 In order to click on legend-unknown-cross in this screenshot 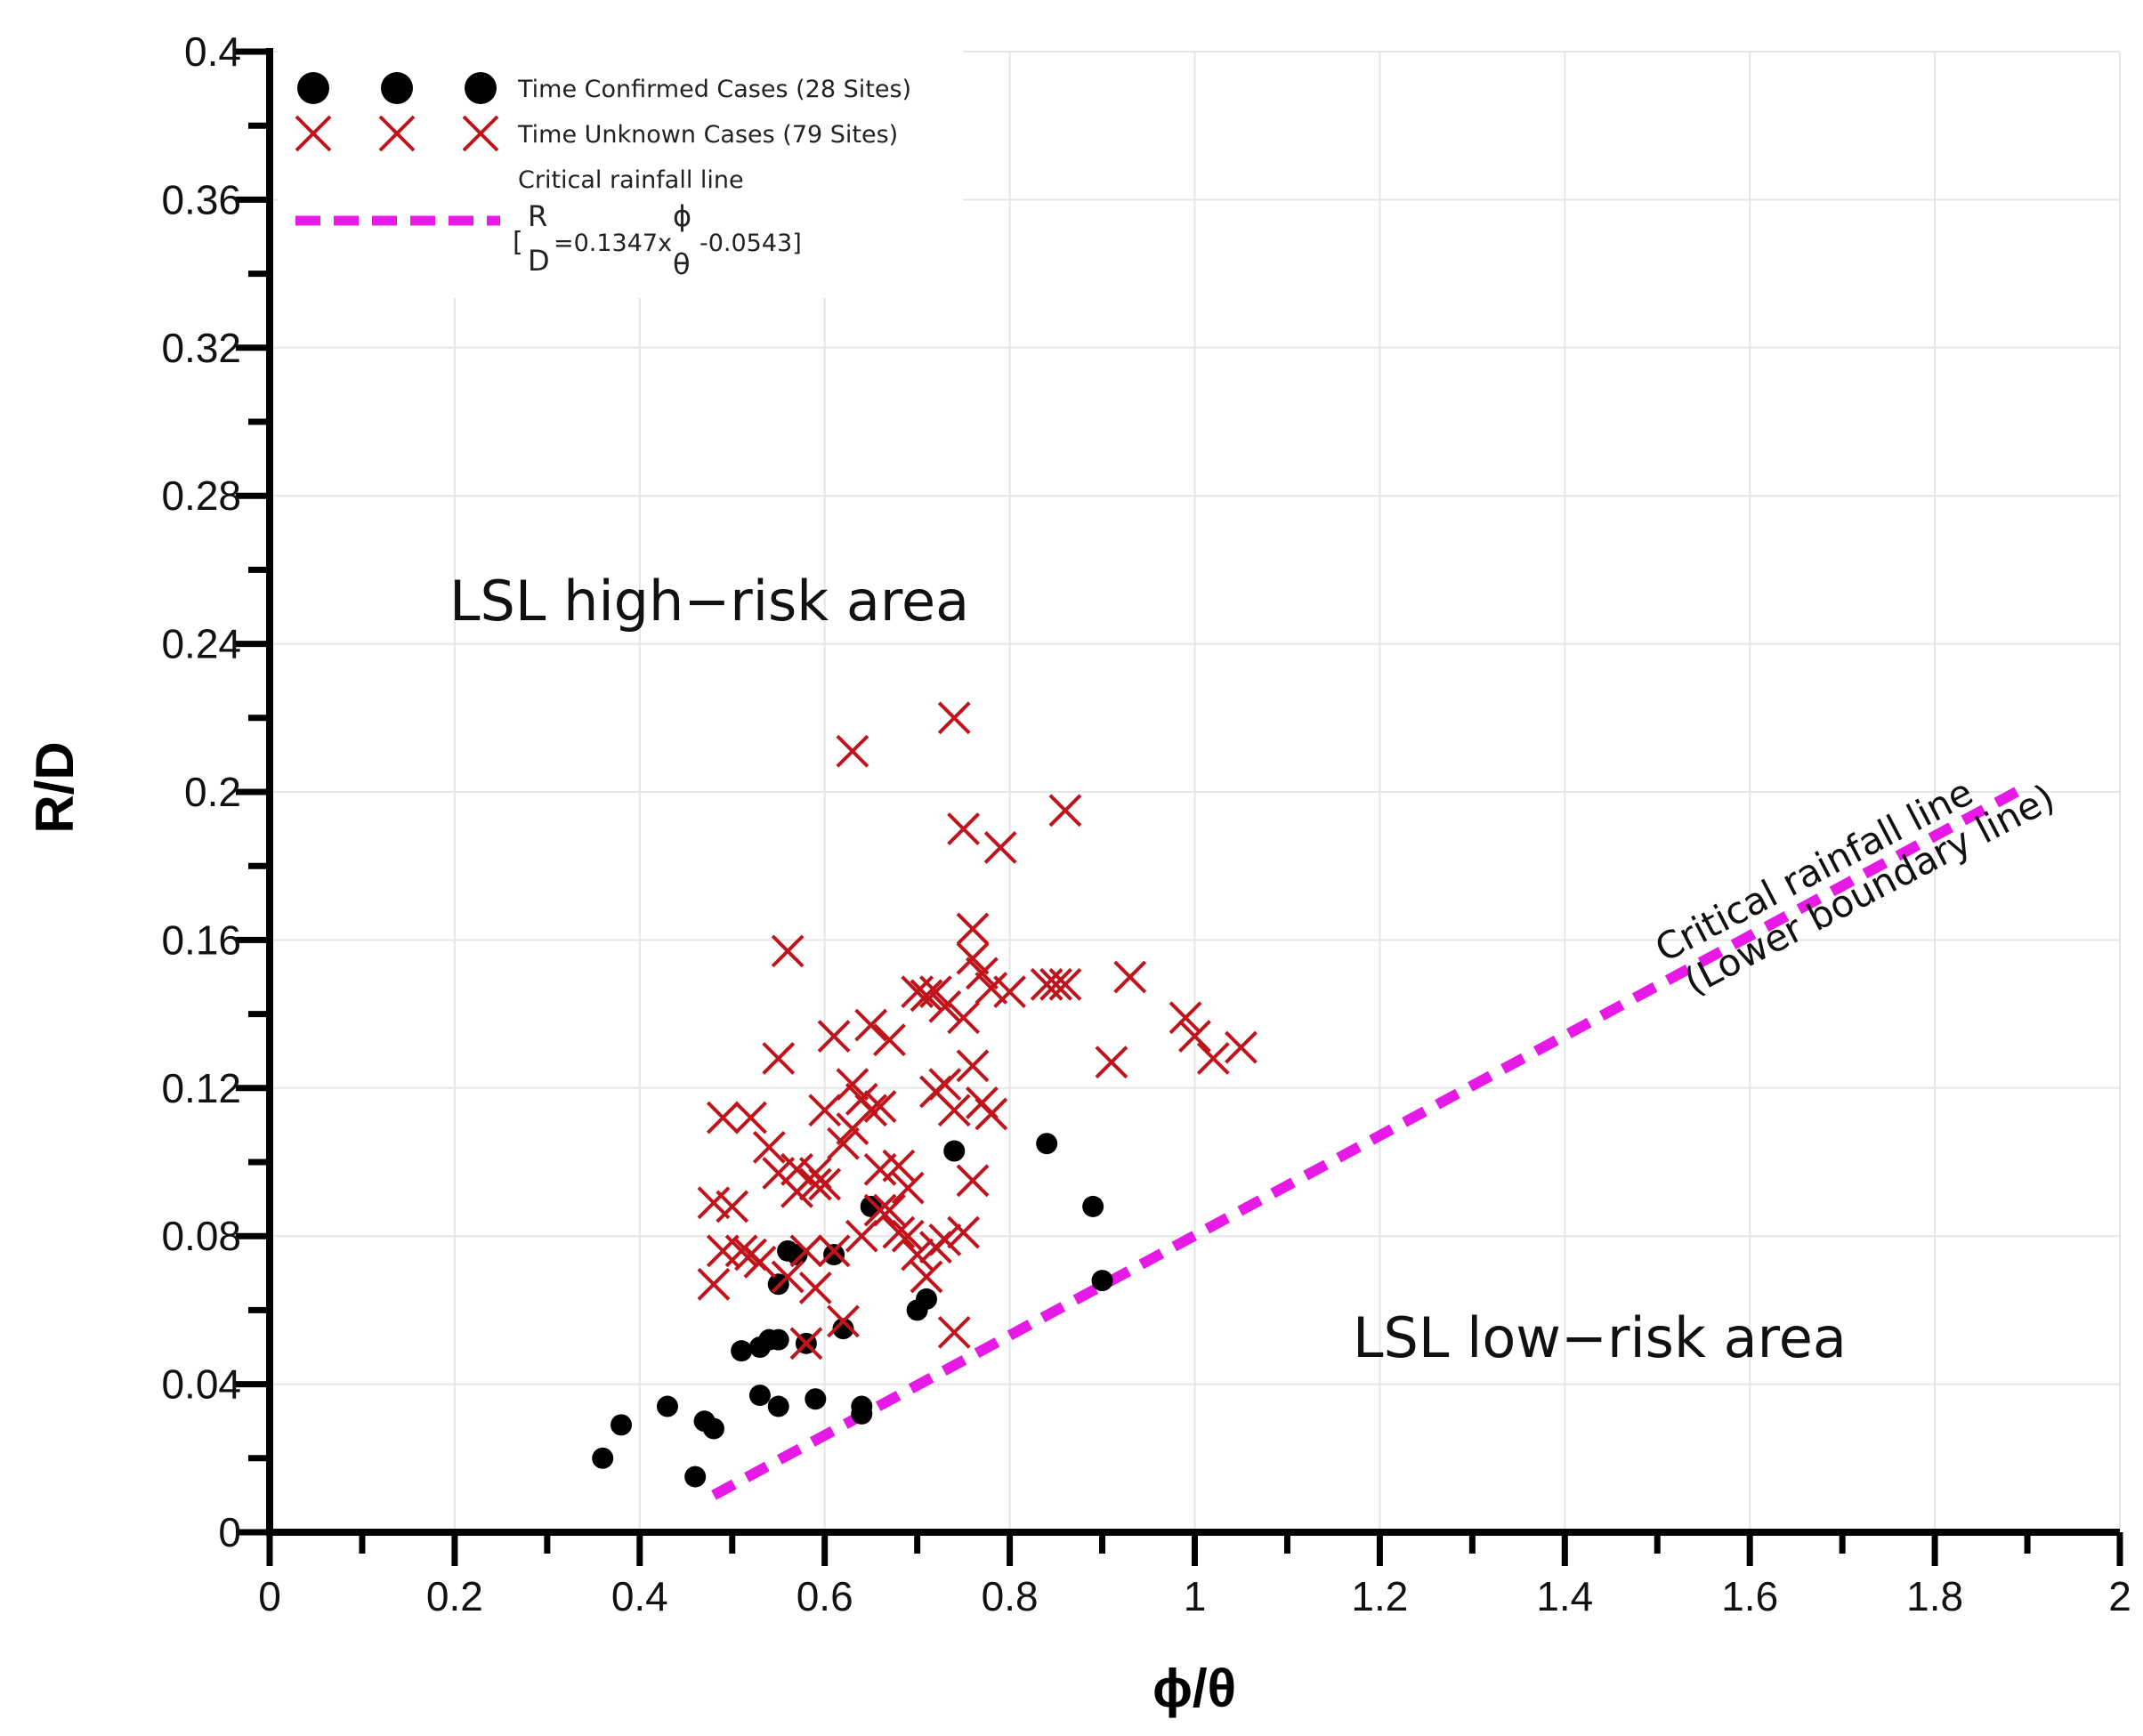, I will do `click(397, 133)`.